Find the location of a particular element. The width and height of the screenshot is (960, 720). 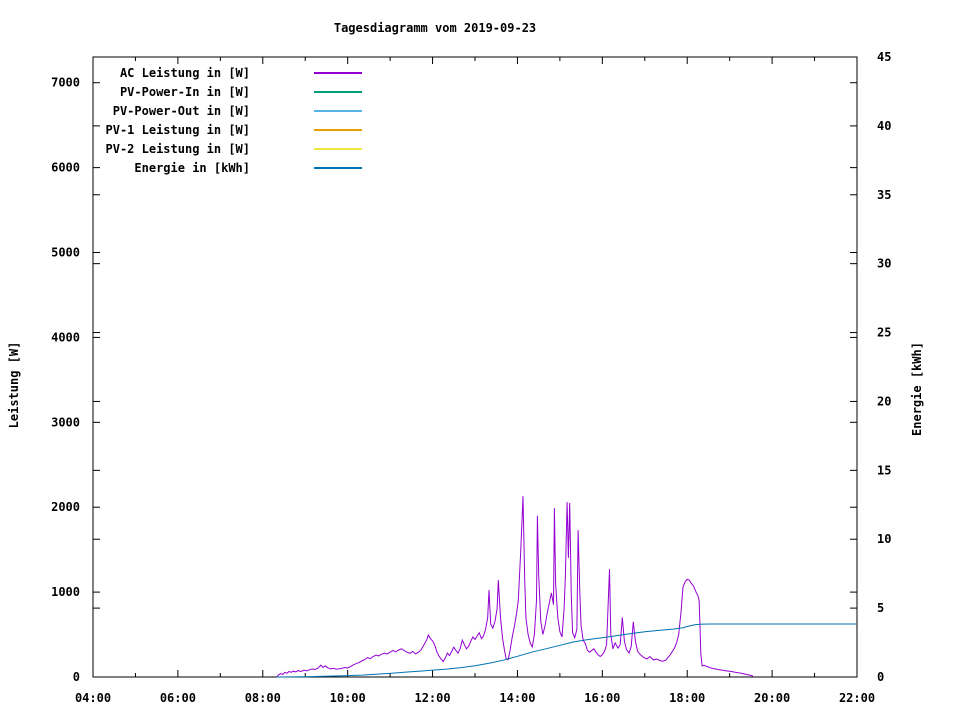

x-tick-label: 20:00 is located at coordinates (772, 698).